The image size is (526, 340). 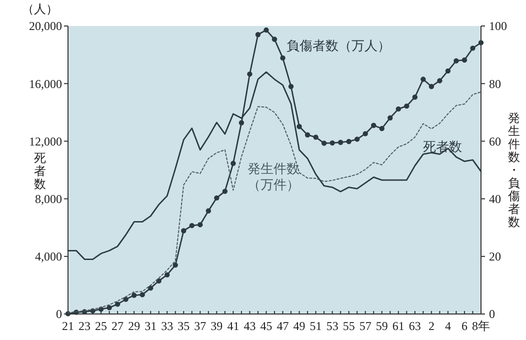 I want to click on series-label: 負傷者数（万人）, so click(x=338, y=46).